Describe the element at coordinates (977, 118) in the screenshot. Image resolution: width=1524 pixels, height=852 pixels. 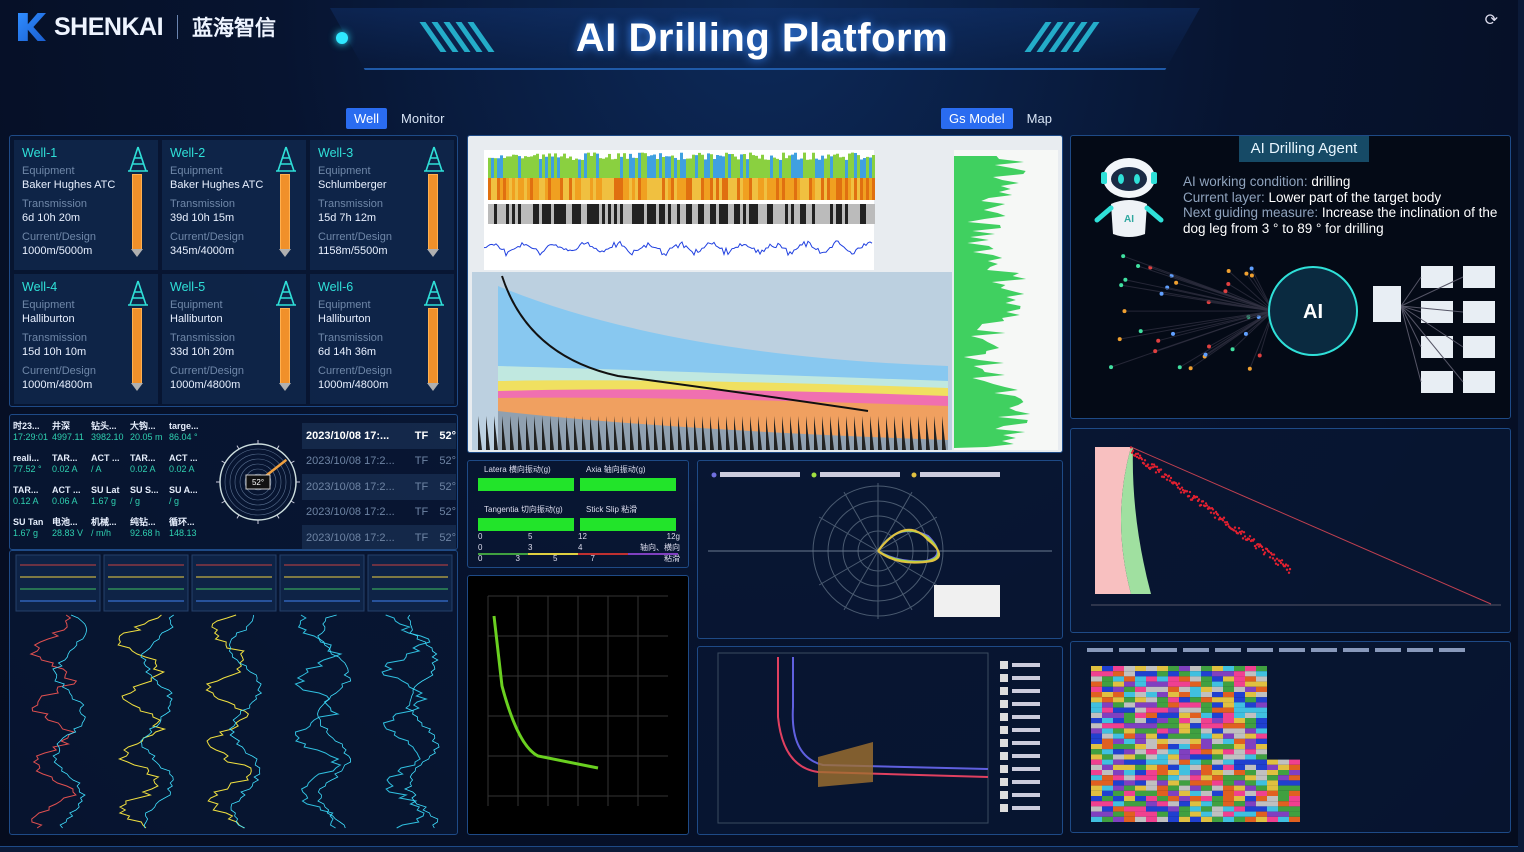
I see `tab-gs-model: Gs Model` at that location.